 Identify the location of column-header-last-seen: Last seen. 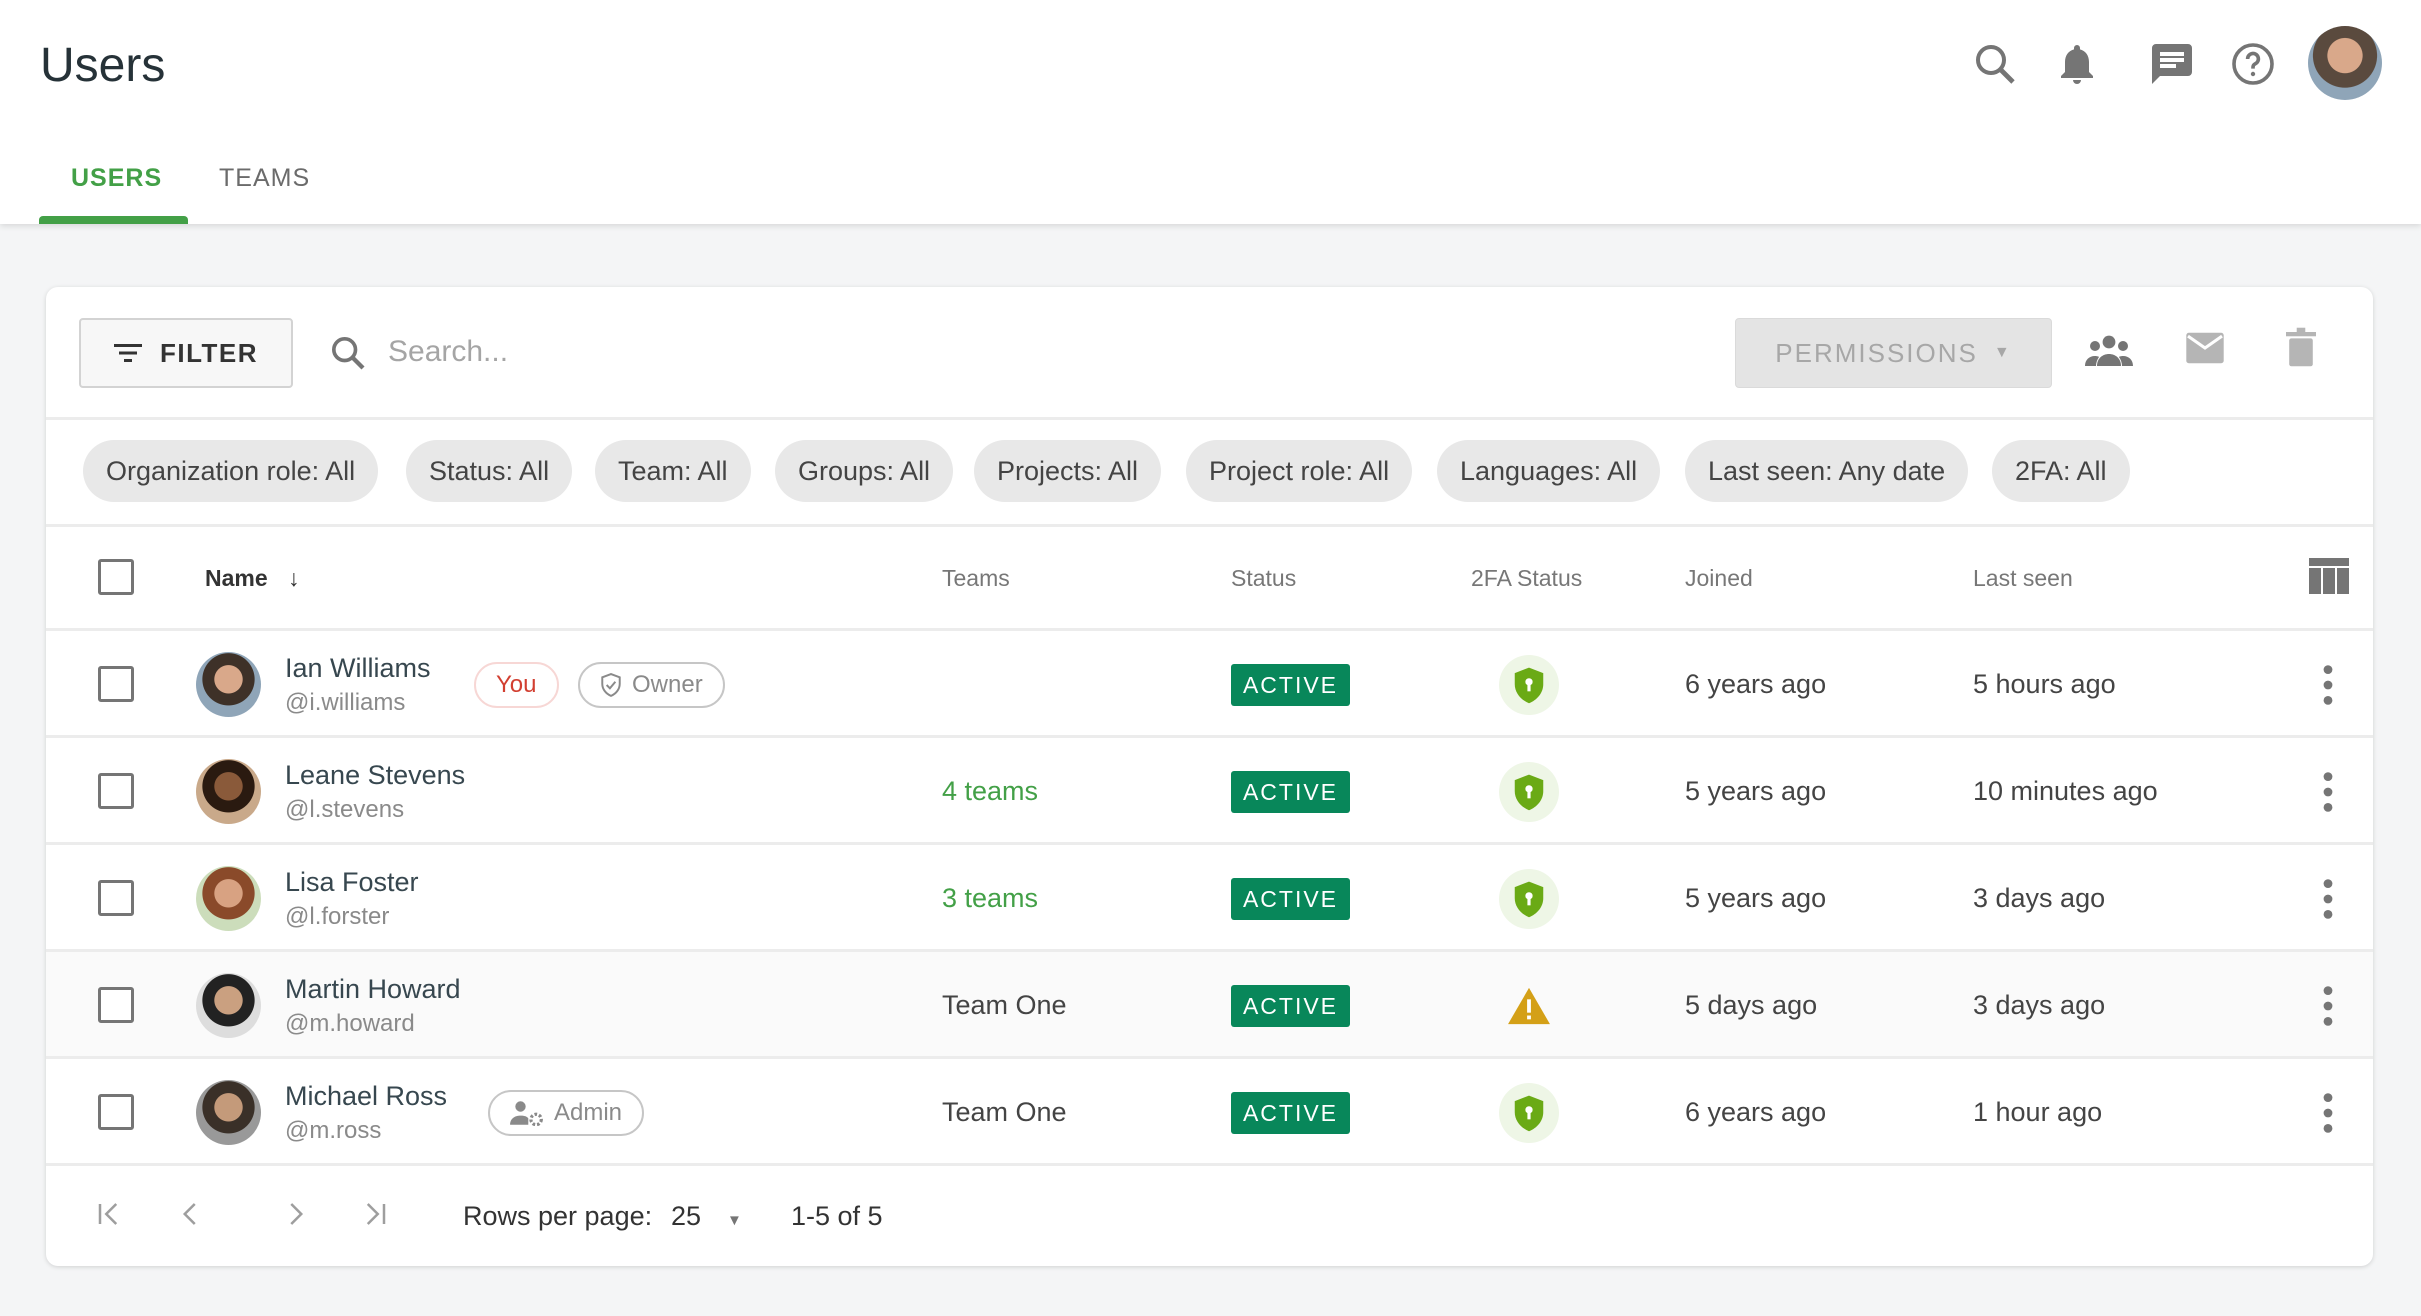
(2023, 578).